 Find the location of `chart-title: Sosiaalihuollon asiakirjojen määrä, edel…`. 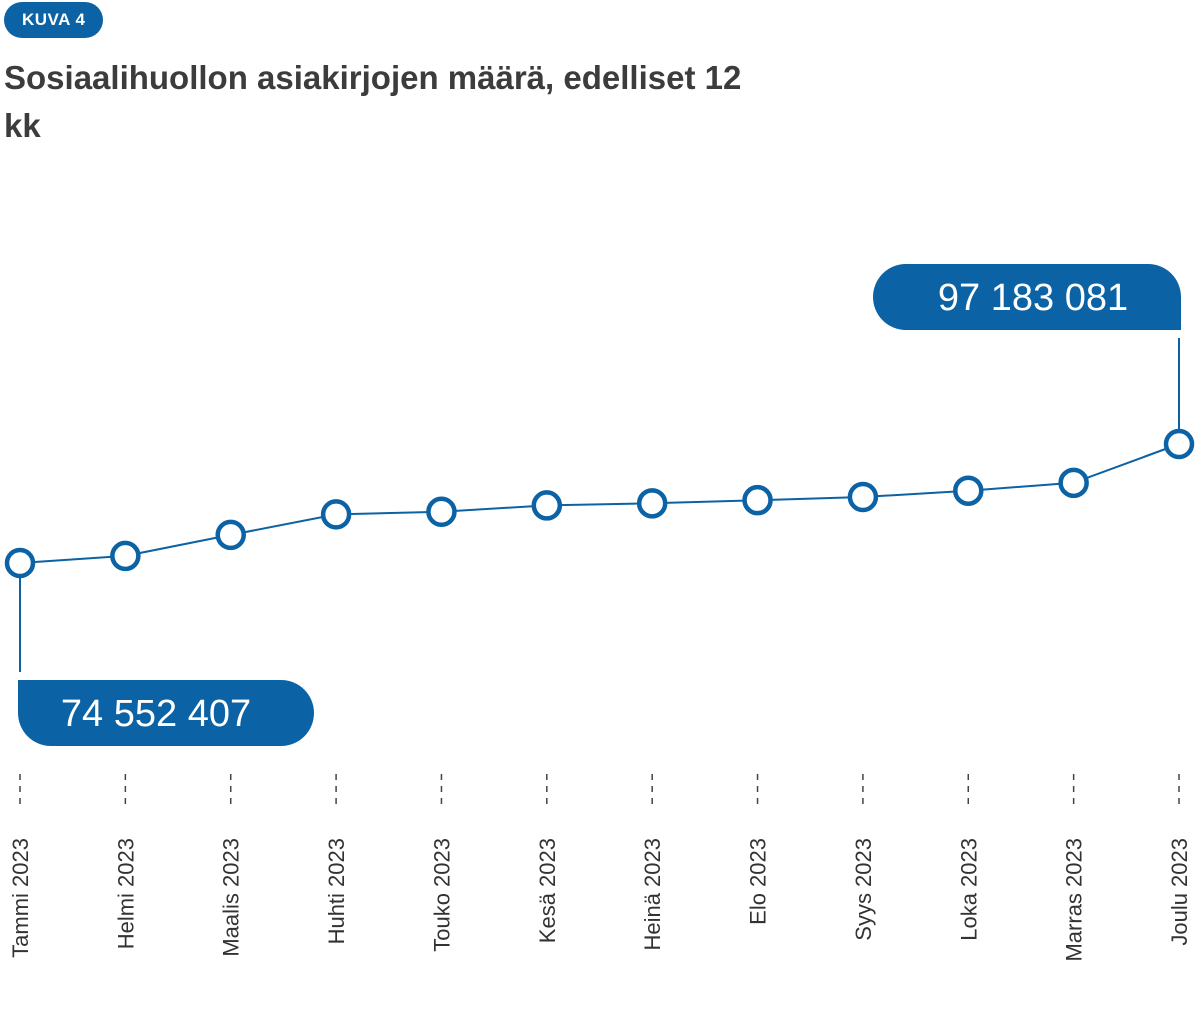

chart-title: Sosiaalihuollon asiakirjojen määrä, edel… is located at coordinates (373, 101).